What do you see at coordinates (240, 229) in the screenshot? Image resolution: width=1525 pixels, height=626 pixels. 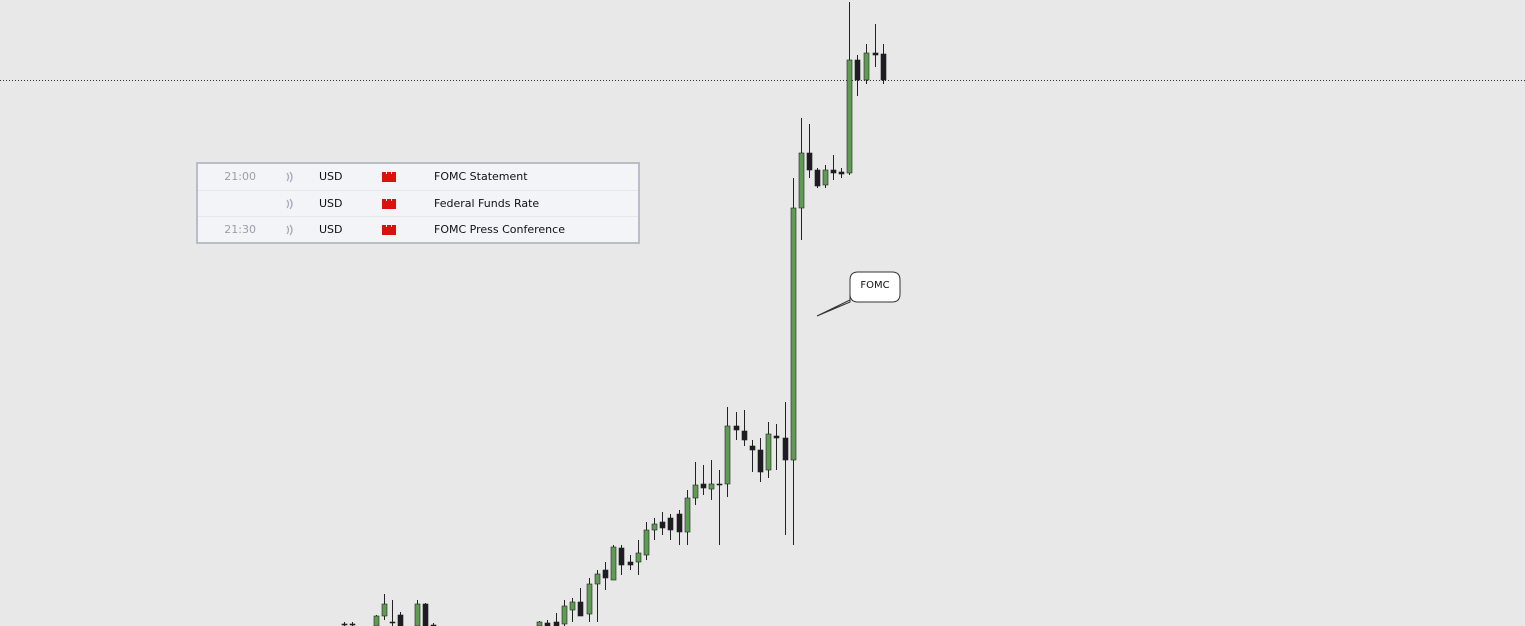 I see `event-time: 21:30` at bounding box center [240, 229].